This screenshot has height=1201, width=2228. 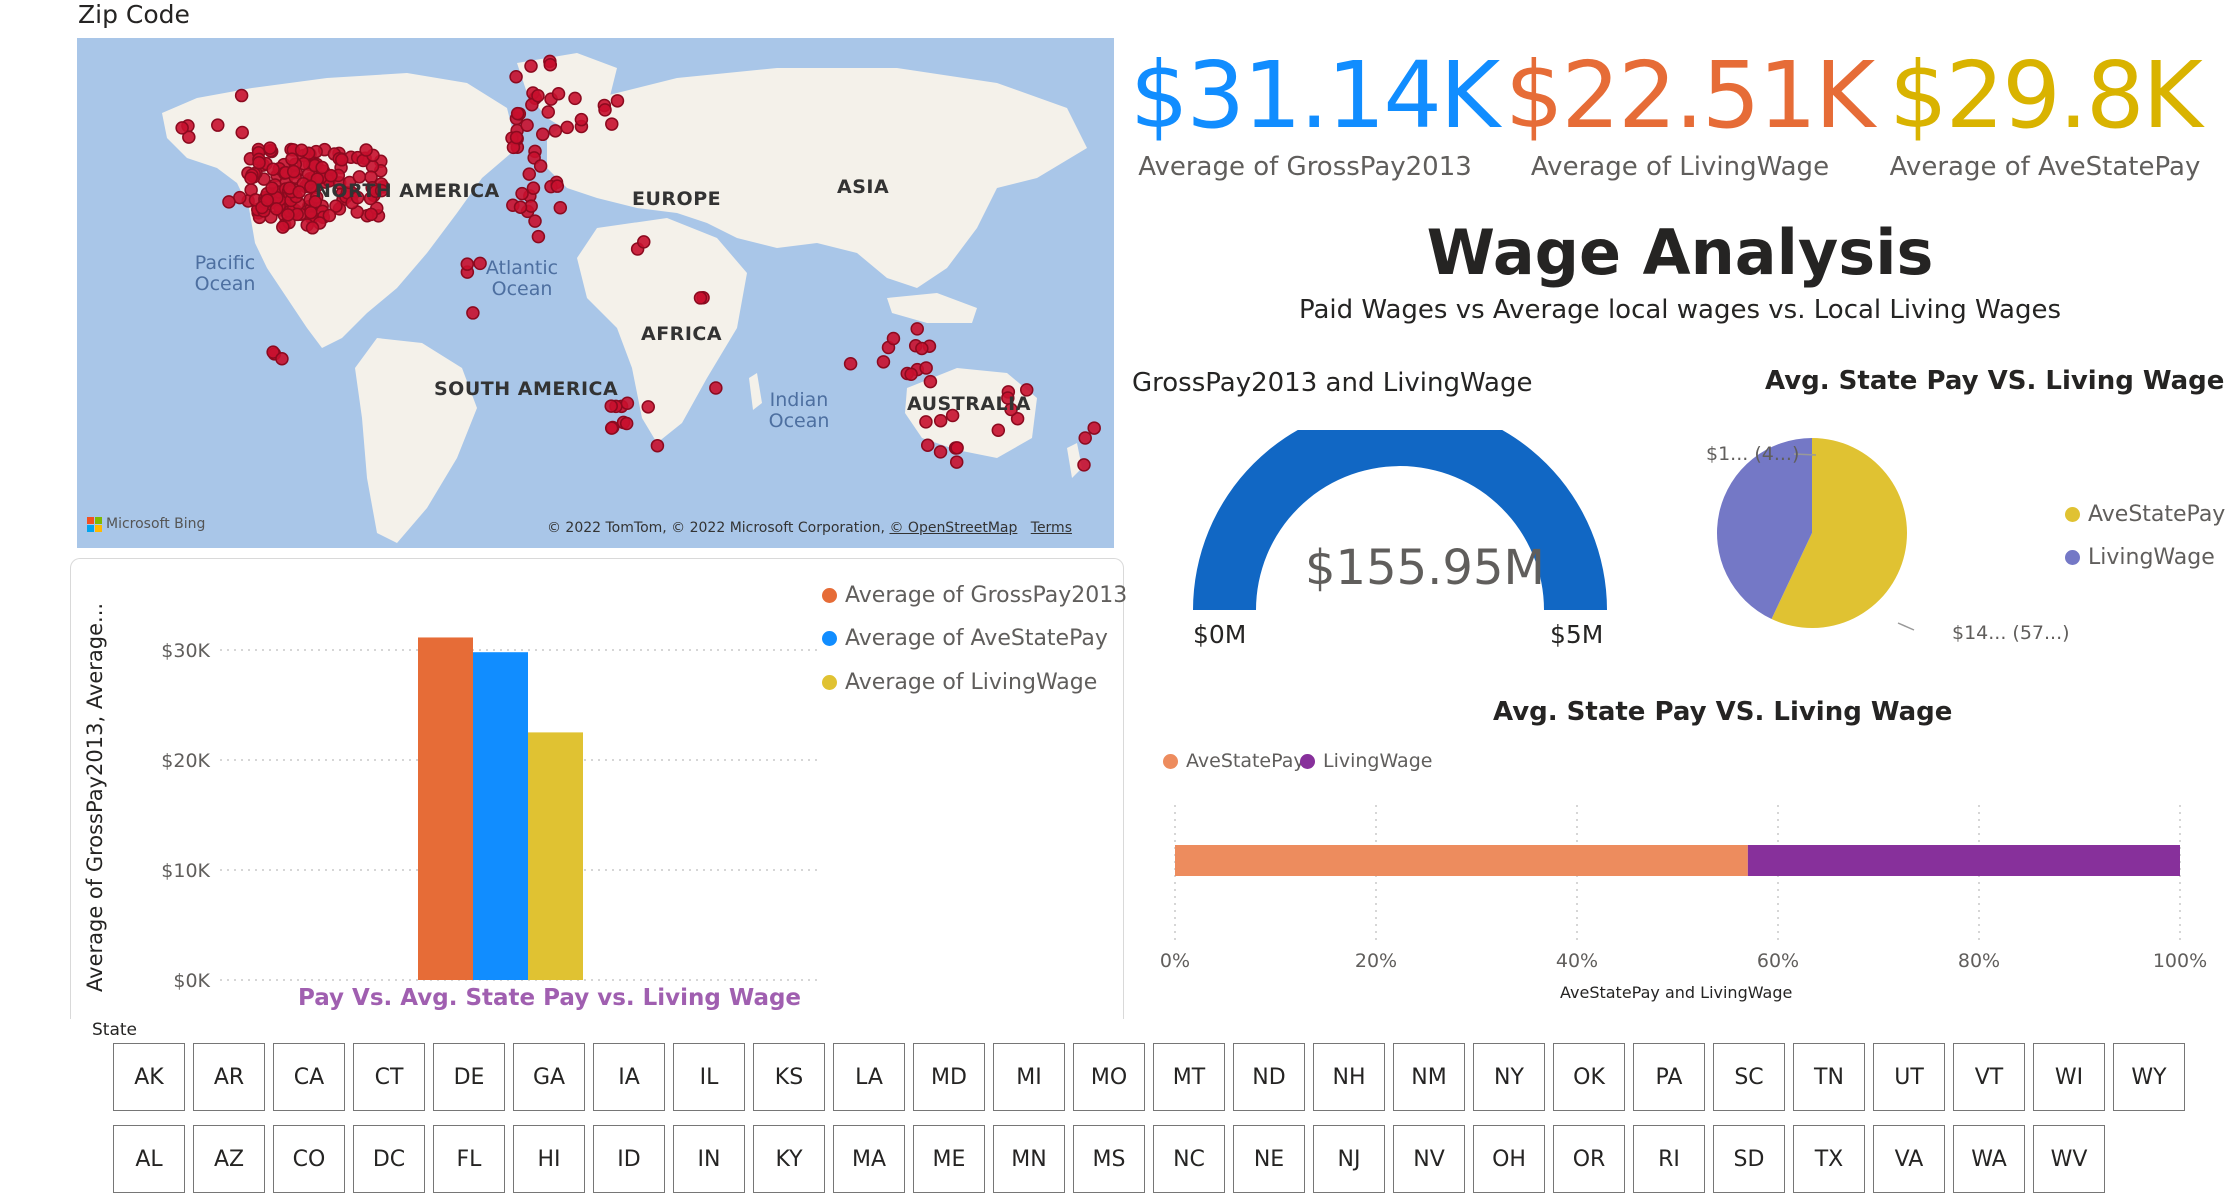 I want to click on state-slicer-button: WI, so click(x=2069, y=1077).